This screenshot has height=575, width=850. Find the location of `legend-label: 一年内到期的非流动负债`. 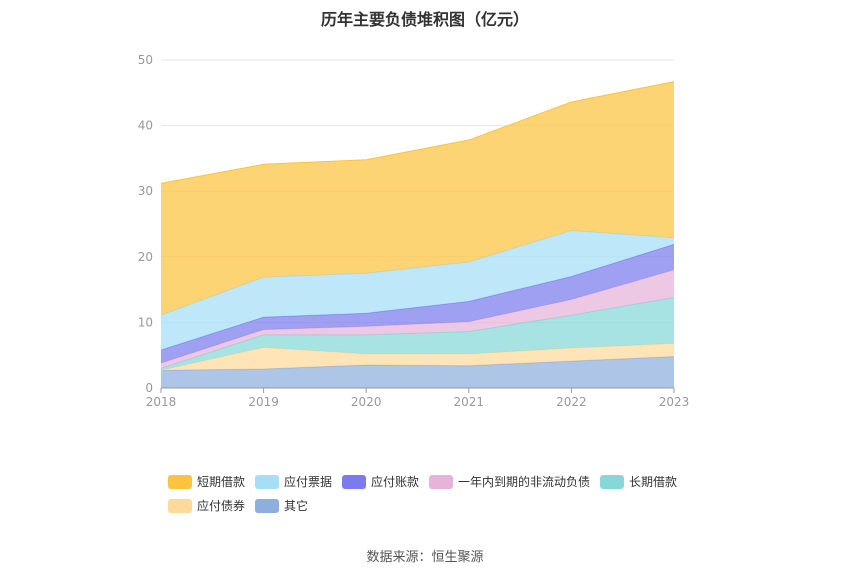

legend-label: 一年内到期的非流动负债 is located at coordinates (524, 481).